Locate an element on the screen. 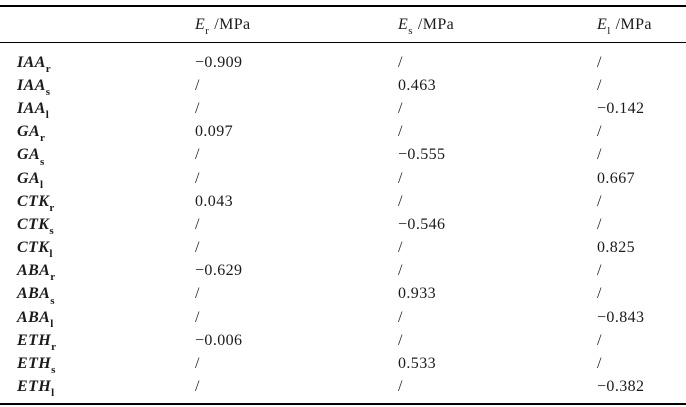  table-row: ABAl / / −0.843 is located at coordinates (343, 318).